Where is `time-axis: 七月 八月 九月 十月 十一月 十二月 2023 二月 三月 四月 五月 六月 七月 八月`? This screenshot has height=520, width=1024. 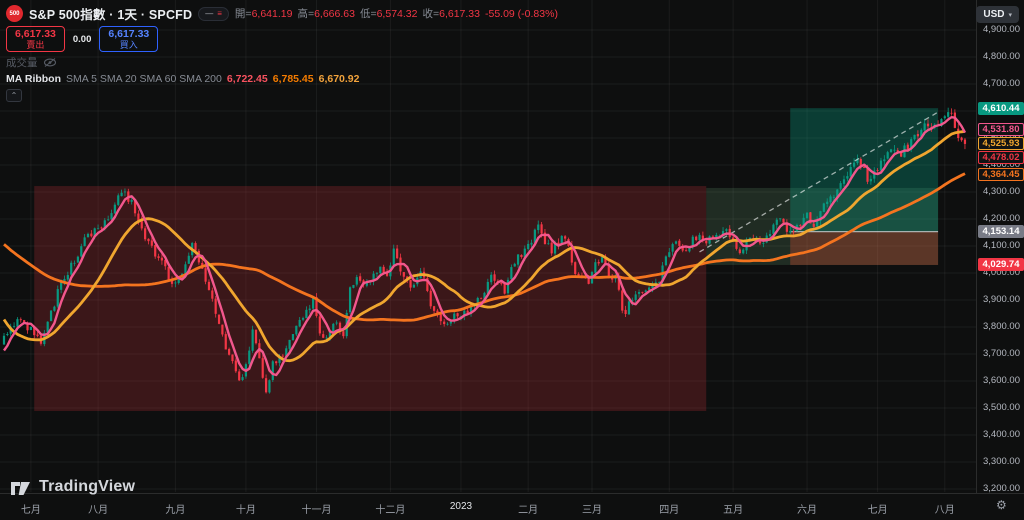 time-axis: 七月 八月 九月 十月 十一月 十二月 2023 二月 三月 四月 五月 六月 七月 八月 is located at coordinates (512, 506).